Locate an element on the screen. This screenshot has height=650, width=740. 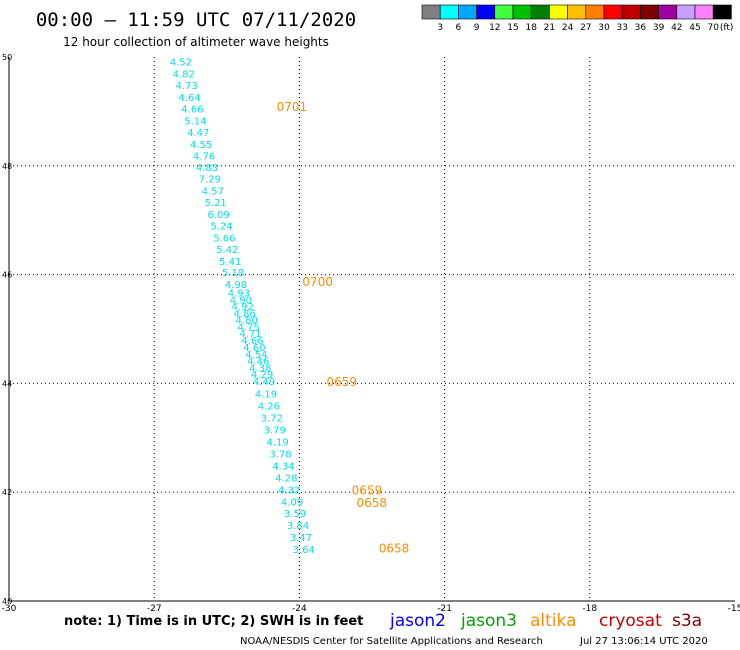
wave-height-label: 5.24 is located at coordinates (221, 226).